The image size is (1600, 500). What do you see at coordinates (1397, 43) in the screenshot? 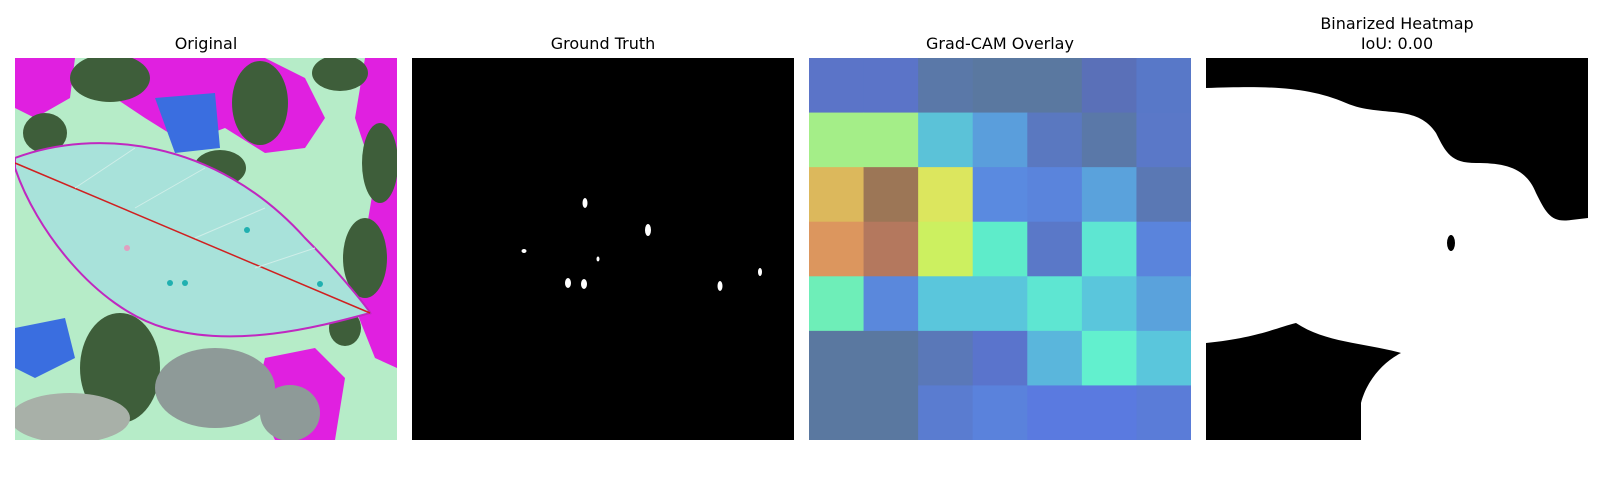
I see `iou-score: IoU: 0.00` at bounding box center [1397, 43].